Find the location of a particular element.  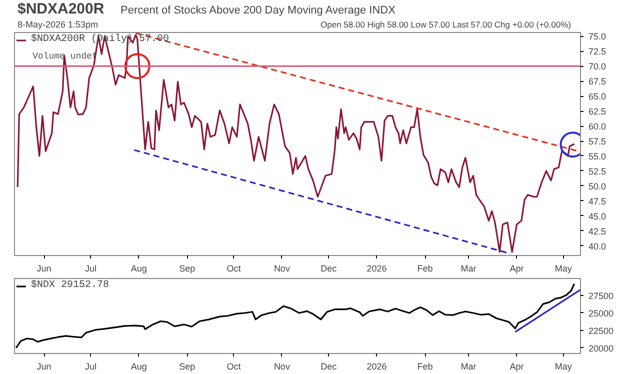

text: 8-May-2026 1:53pm is located at coordinates (58, 25).